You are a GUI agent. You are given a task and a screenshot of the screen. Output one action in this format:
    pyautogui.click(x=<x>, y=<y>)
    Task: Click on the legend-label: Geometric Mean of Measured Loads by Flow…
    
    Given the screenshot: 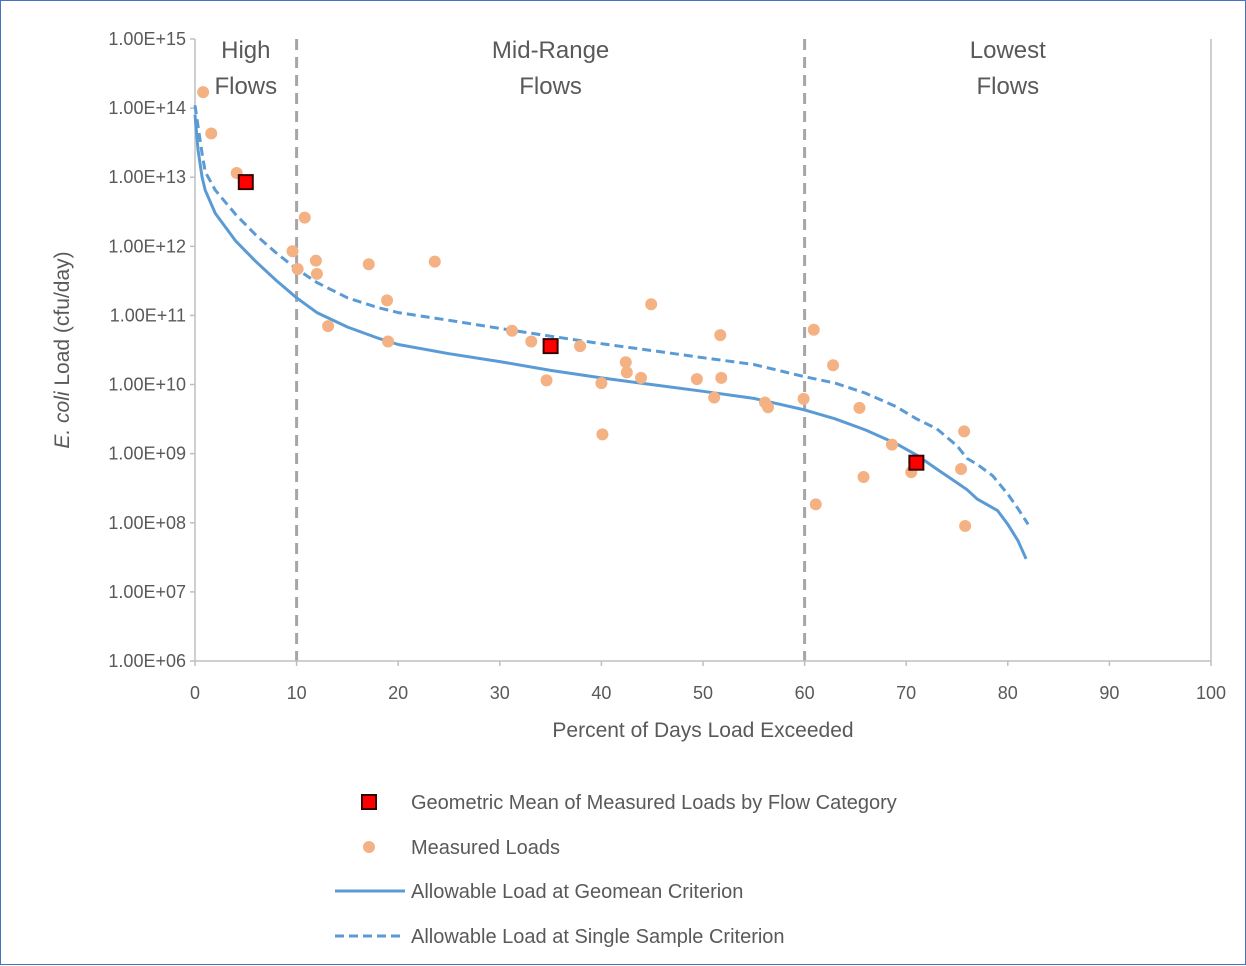 What is the action you would take?
    pyautogui.click(x=654, y=803)
    